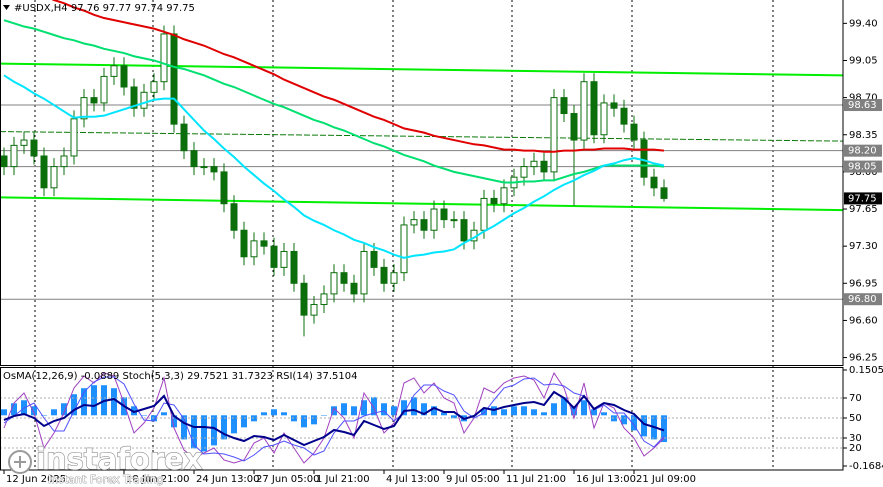  I want to click on menu-arrow, so click(6, 7).